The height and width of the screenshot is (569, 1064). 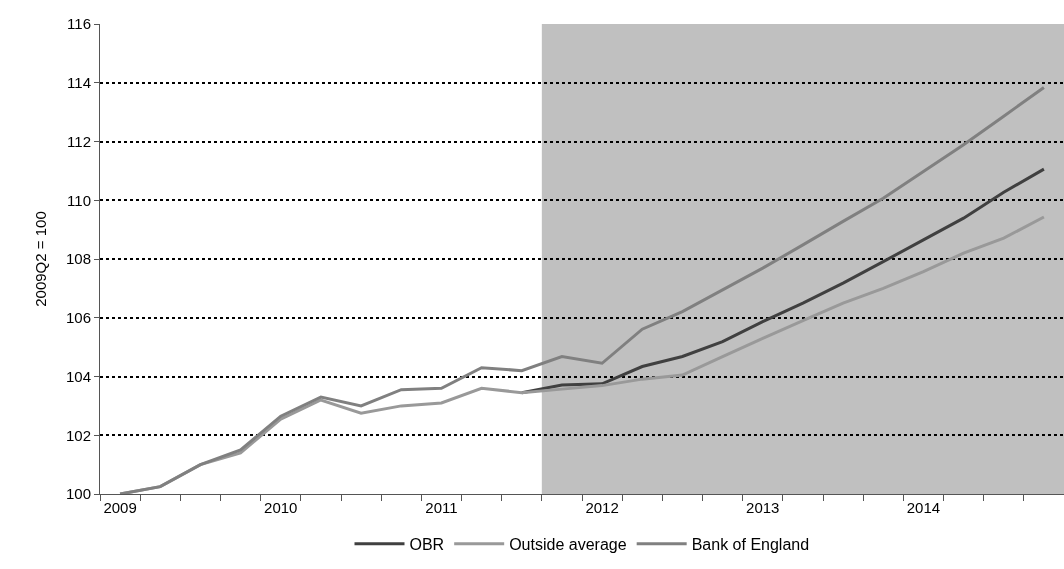 I want to click on y-tick-label: 116, so click(x=79, y=24).